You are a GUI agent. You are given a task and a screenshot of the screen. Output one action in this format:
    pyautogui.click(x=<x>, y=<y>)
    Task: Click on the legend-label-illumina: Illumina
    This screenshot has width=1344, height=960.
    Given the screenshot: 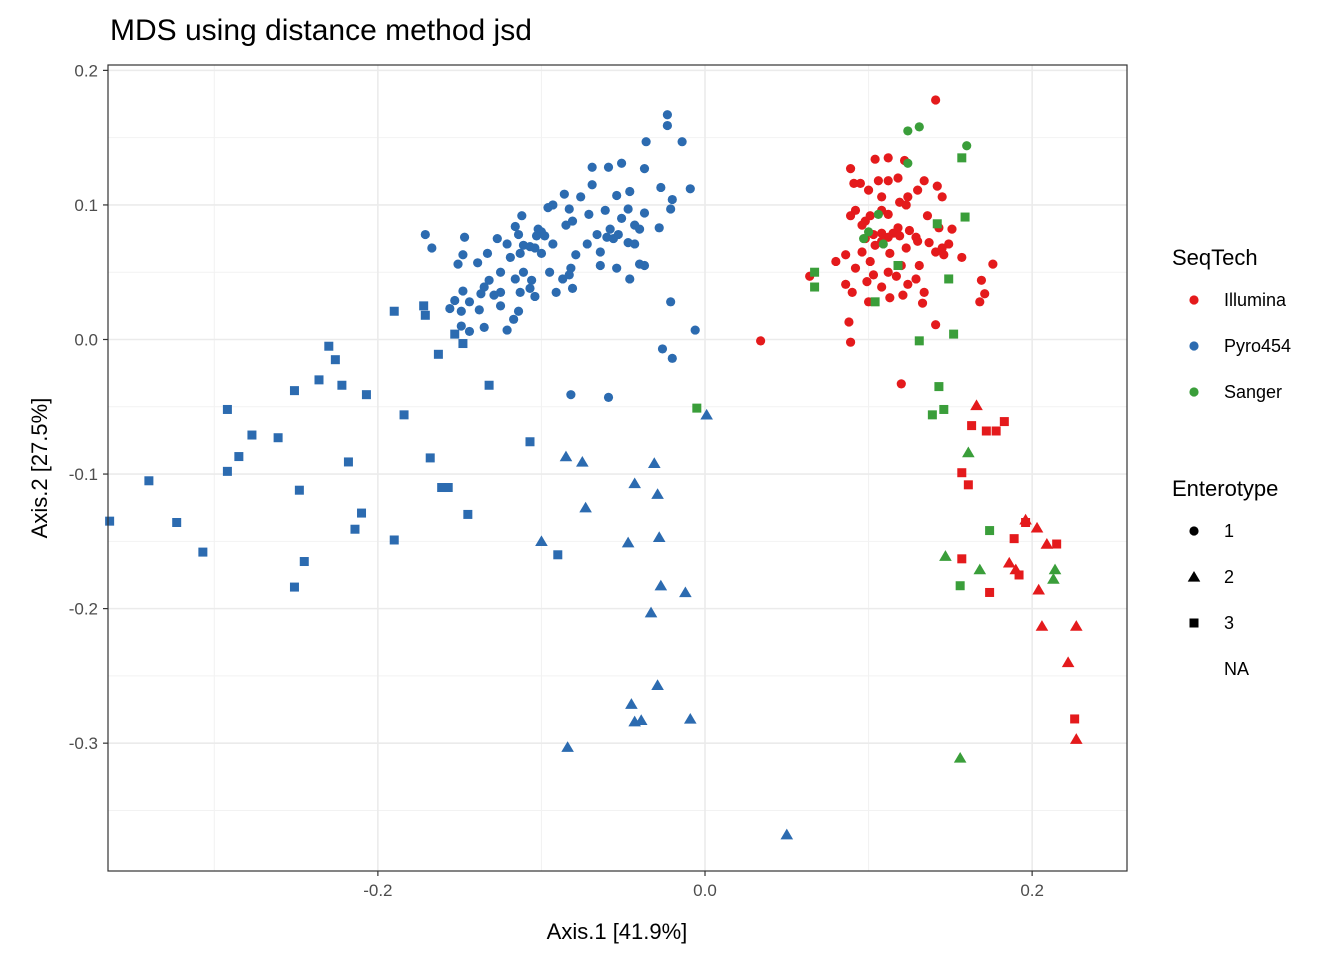 What is the action you would take?
    pyautogui.click(x=1255, y=300)
    